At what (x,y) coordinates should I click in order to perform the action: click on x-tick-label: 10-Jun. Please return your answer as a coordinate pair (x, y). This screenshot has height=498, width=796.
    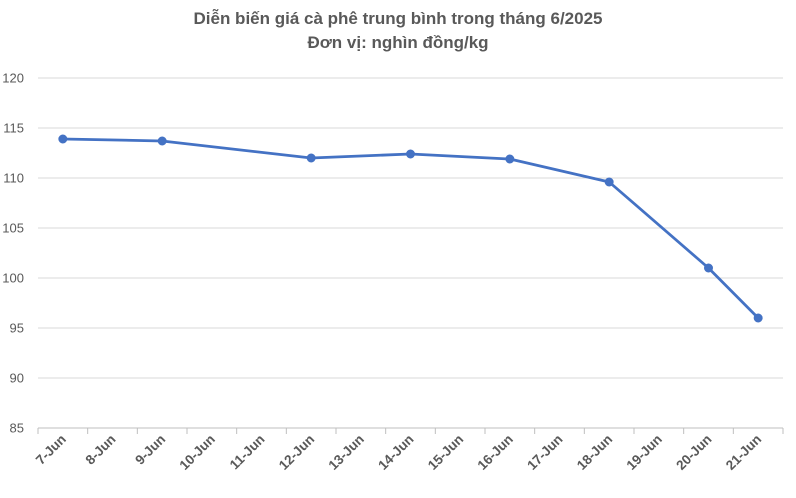
    Looking at the image, I should click on (197, 452).